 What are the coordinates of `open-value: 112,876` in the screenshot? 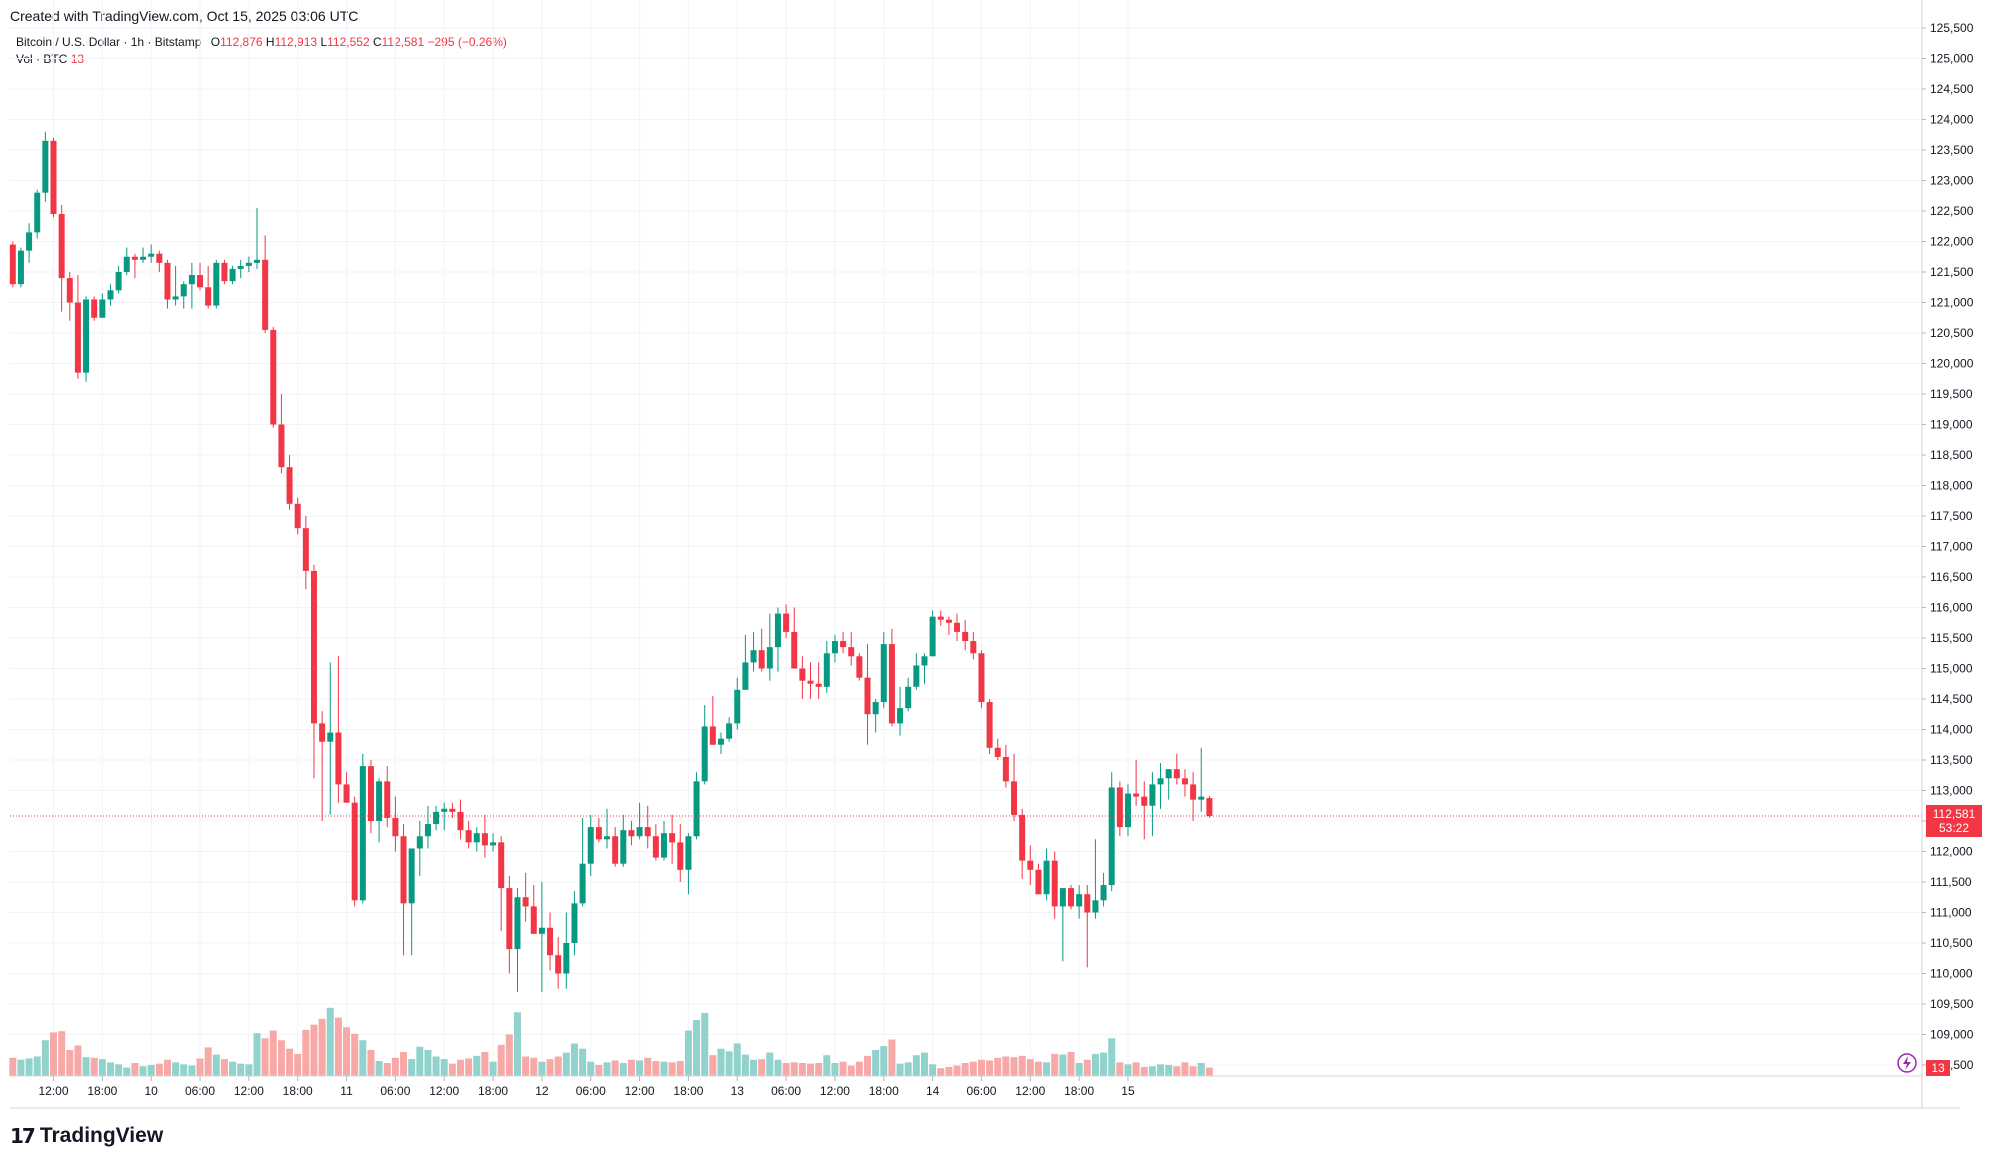 It's located at (241, 42).